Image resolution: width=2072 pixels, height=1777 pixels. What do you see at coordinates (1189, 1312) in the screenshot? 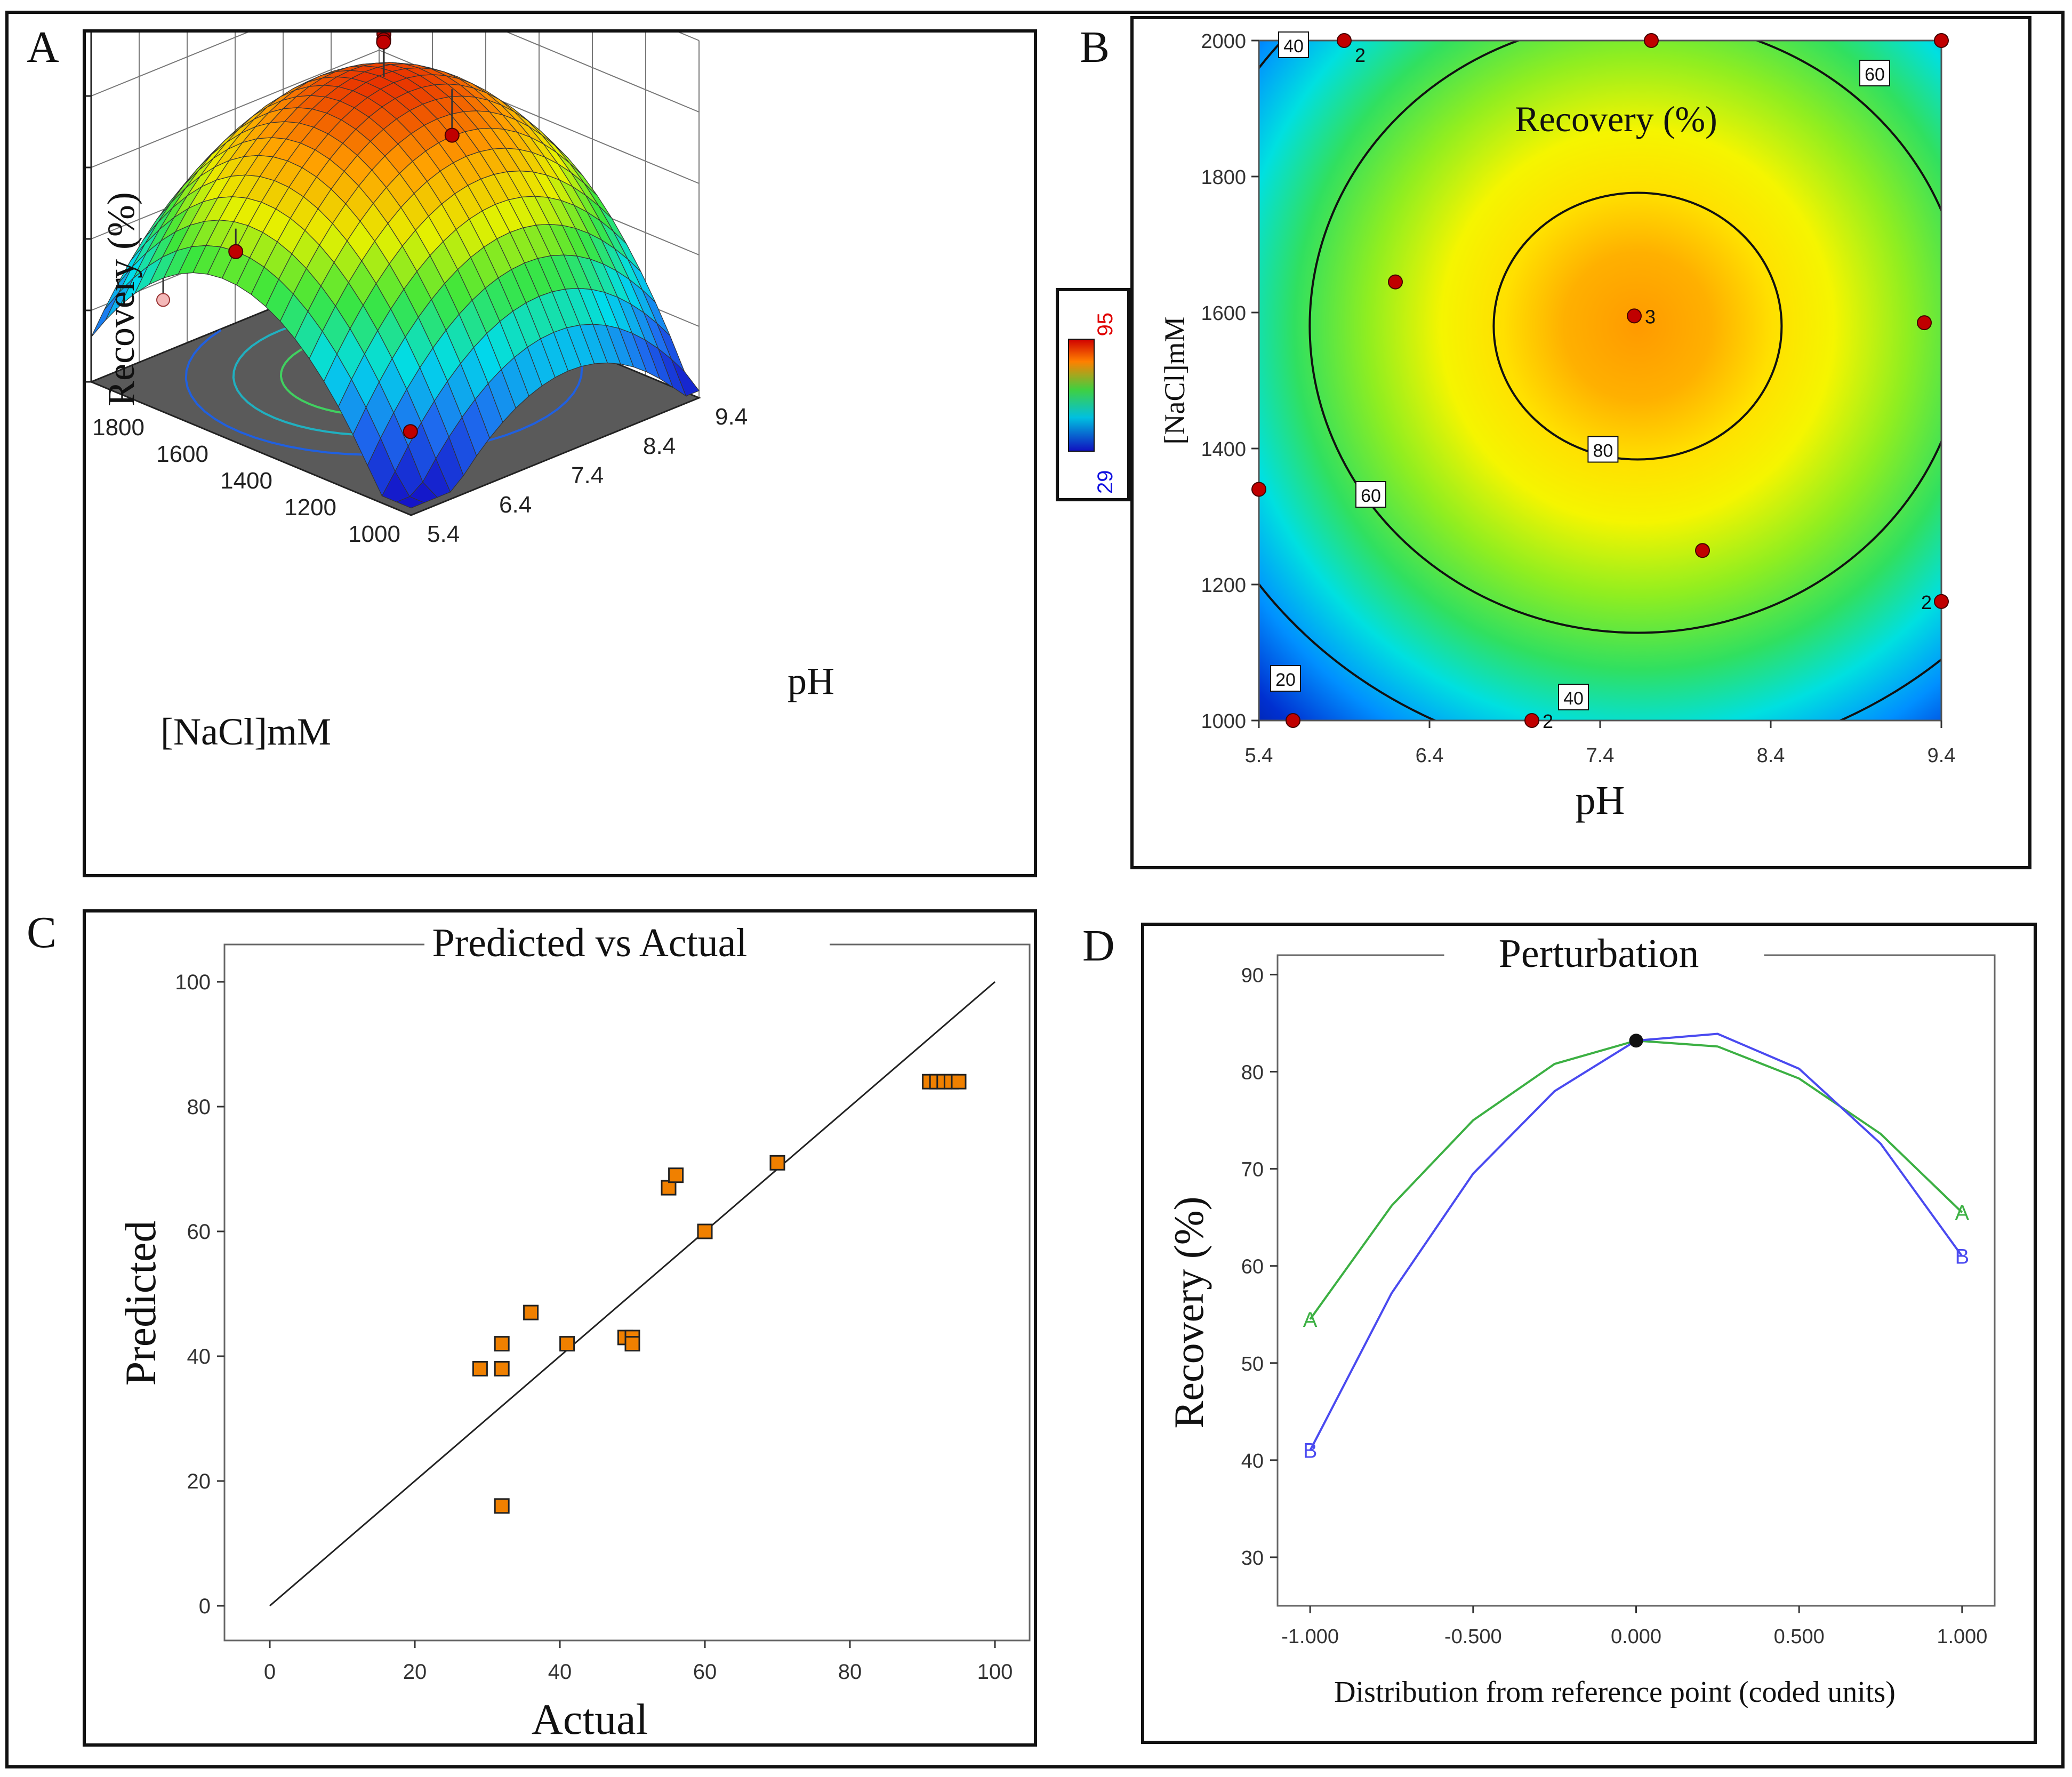
I see `y-axis-label: Recovery (%)` at bounding box center [1189, 1312].